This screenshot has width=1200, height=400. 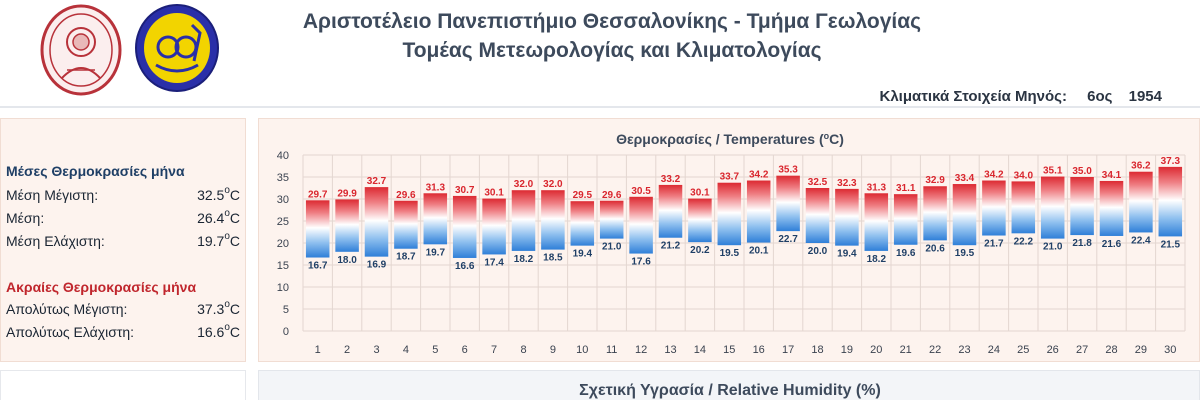 What do you see at coordinates (1171, 244) in the screenshot?
I see `min-value-label: 21.5` at bounding box center [1171, 244].